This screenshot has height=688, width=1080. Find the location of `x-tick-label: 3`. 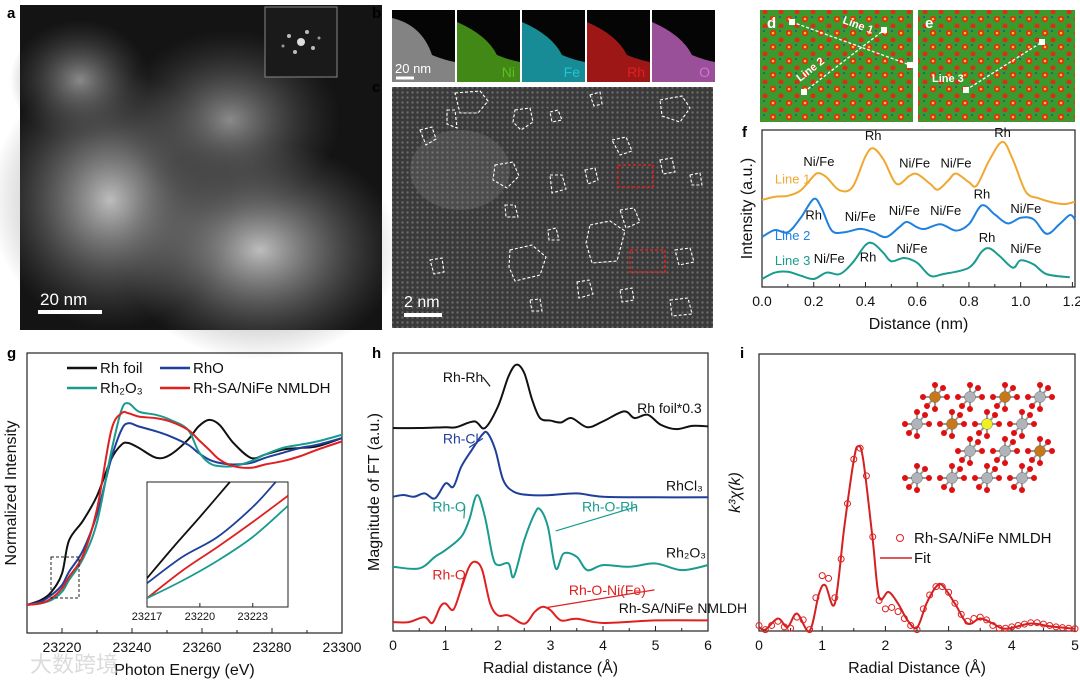

x-tick-label: 3 is located at coordinates (949, 645).